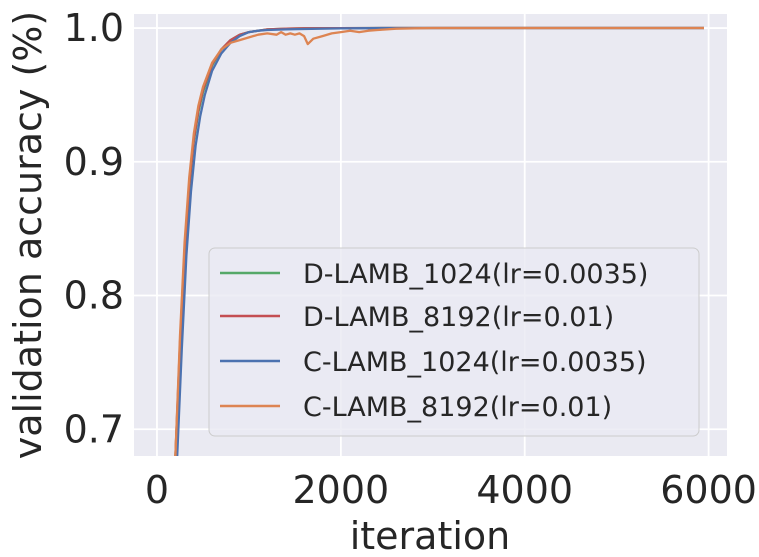 This screenshot has height=557, width=759. Describe the element at coordinates (457, 407) in the screenshot. I see `legend-label: C-LAMB_8192(lr=0.01)` at that location.